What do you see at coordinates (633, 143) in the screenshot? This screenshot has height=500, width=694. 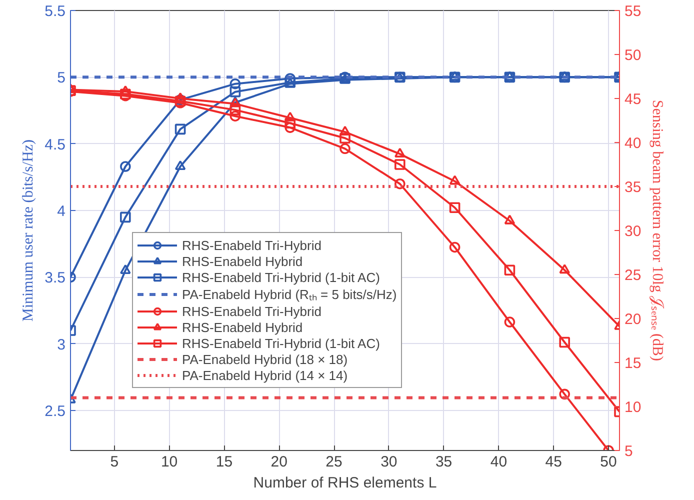 I see `y2-tick-label: 40` at bounding box center [633, 143].